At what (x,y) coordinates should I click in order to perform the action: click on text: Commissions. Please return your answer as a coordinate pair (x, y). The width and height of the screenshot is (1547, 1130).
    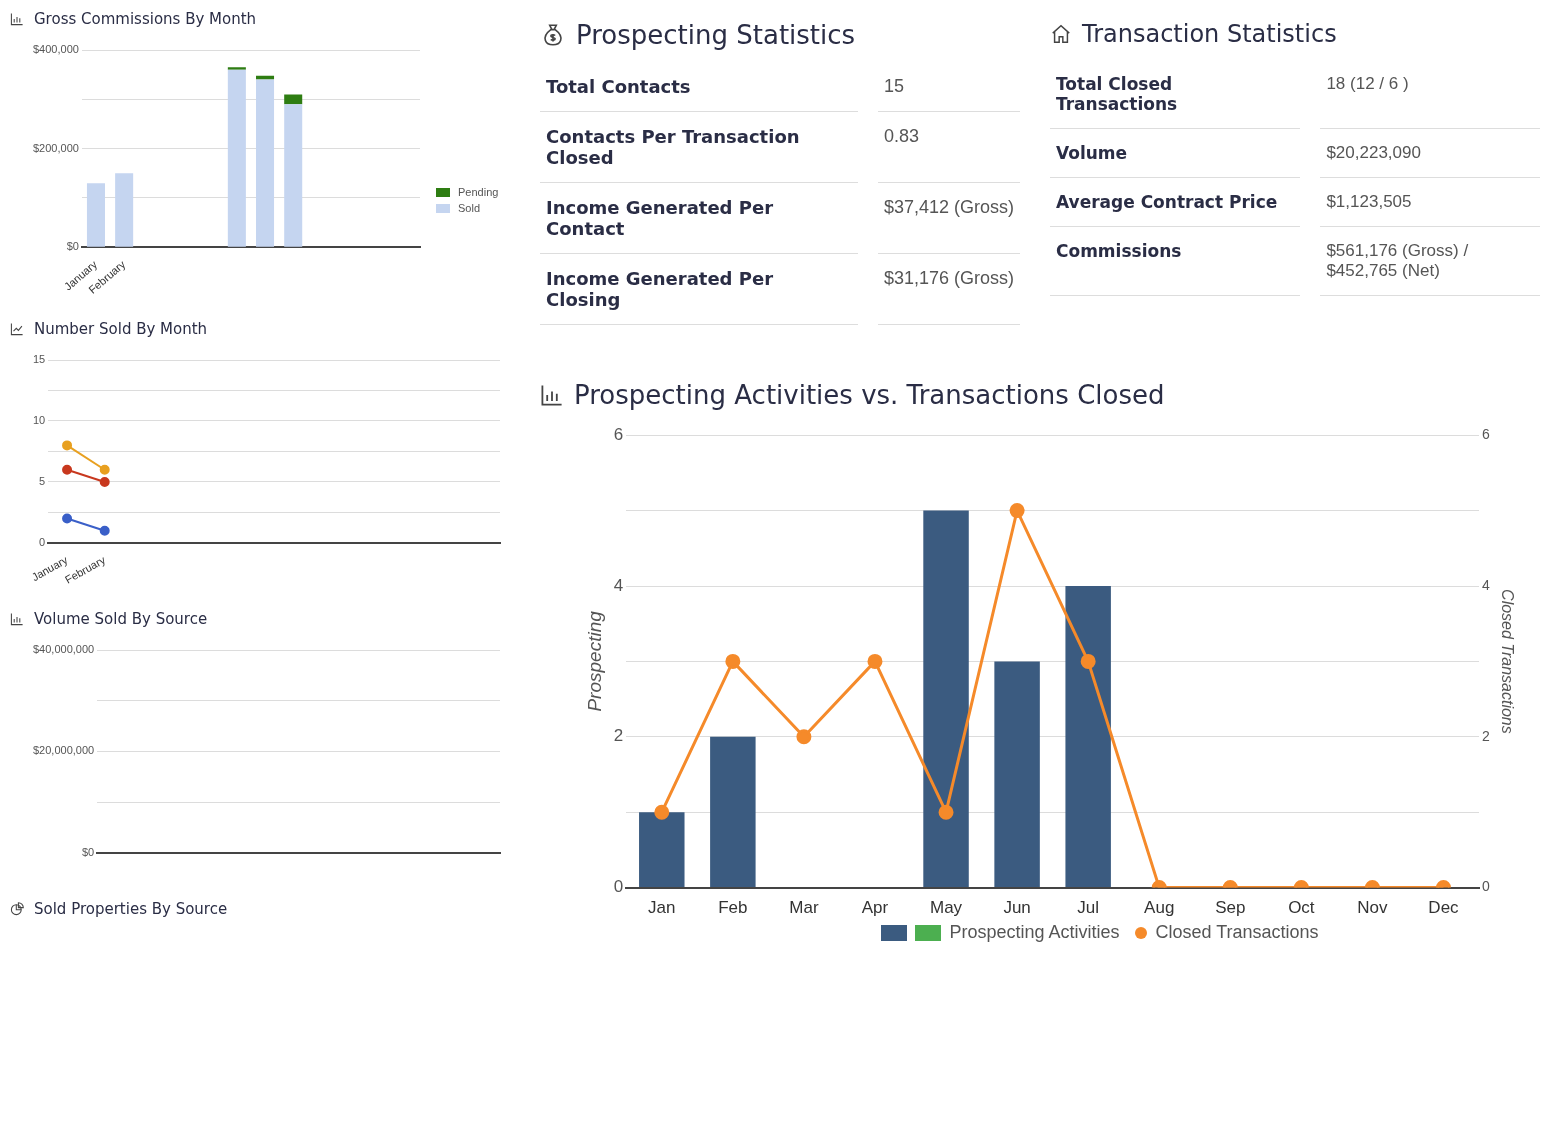
    Looking at the image, I should click on (1175, 261).